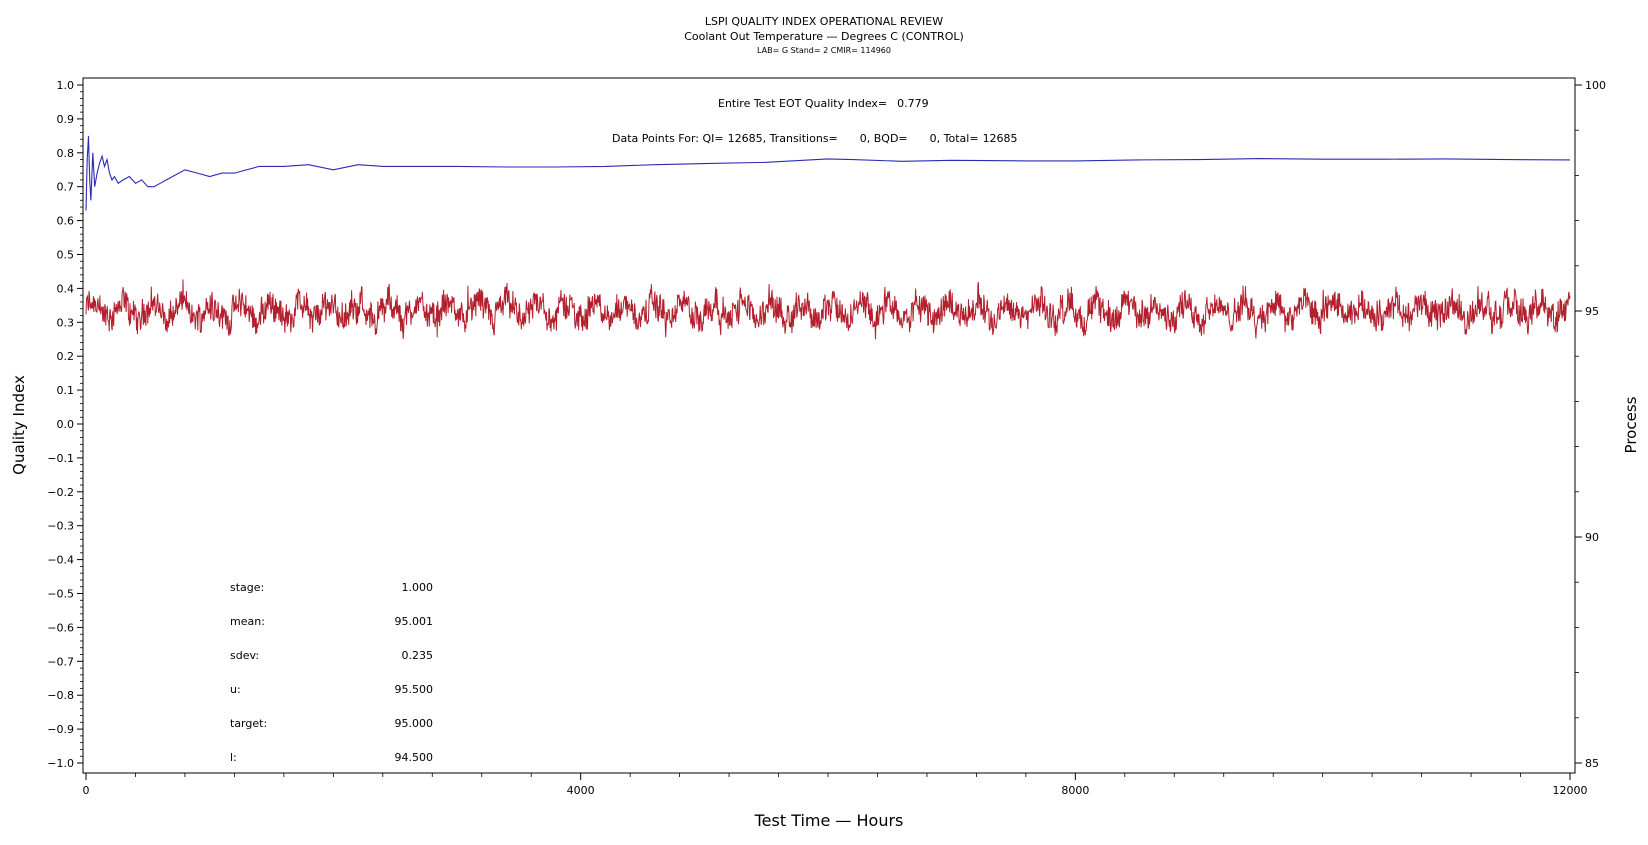 The width and height of the screenshot is (1648, 845). I want to click on stat-value: 94.500, so click(414, 757).